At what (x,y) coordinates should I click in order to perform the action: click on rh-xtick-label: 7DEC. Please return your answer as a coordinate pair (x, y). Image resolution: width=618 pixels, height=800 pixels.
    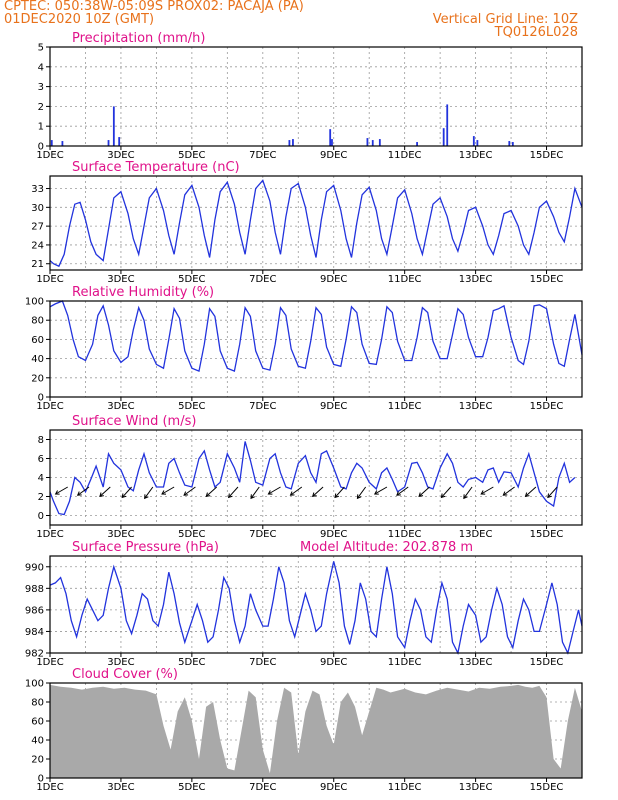
    Looking at the image, I should click on (262, 406).